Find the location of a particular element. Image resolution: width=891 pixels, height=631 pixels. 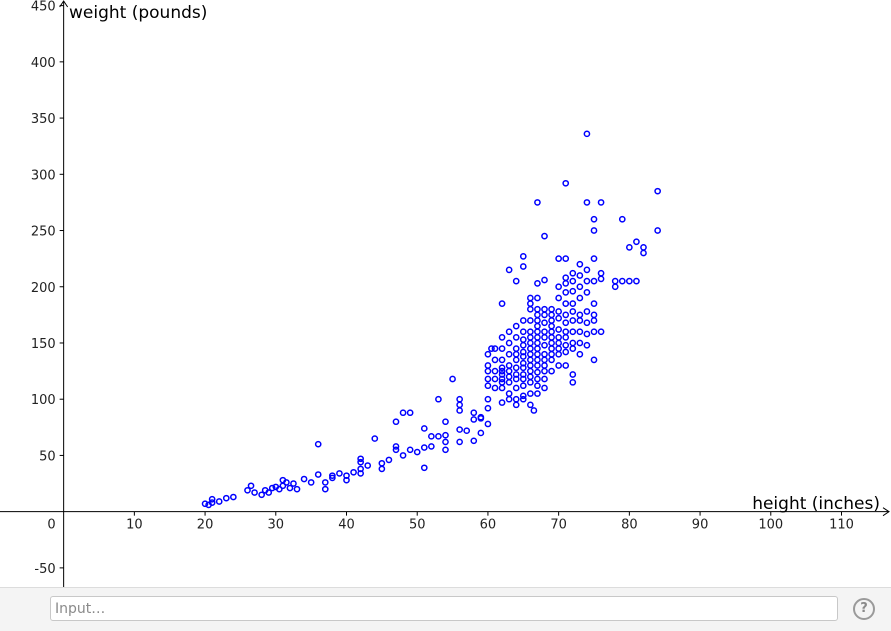

y-tick-label: 200 is located at coordinates (43, 288).